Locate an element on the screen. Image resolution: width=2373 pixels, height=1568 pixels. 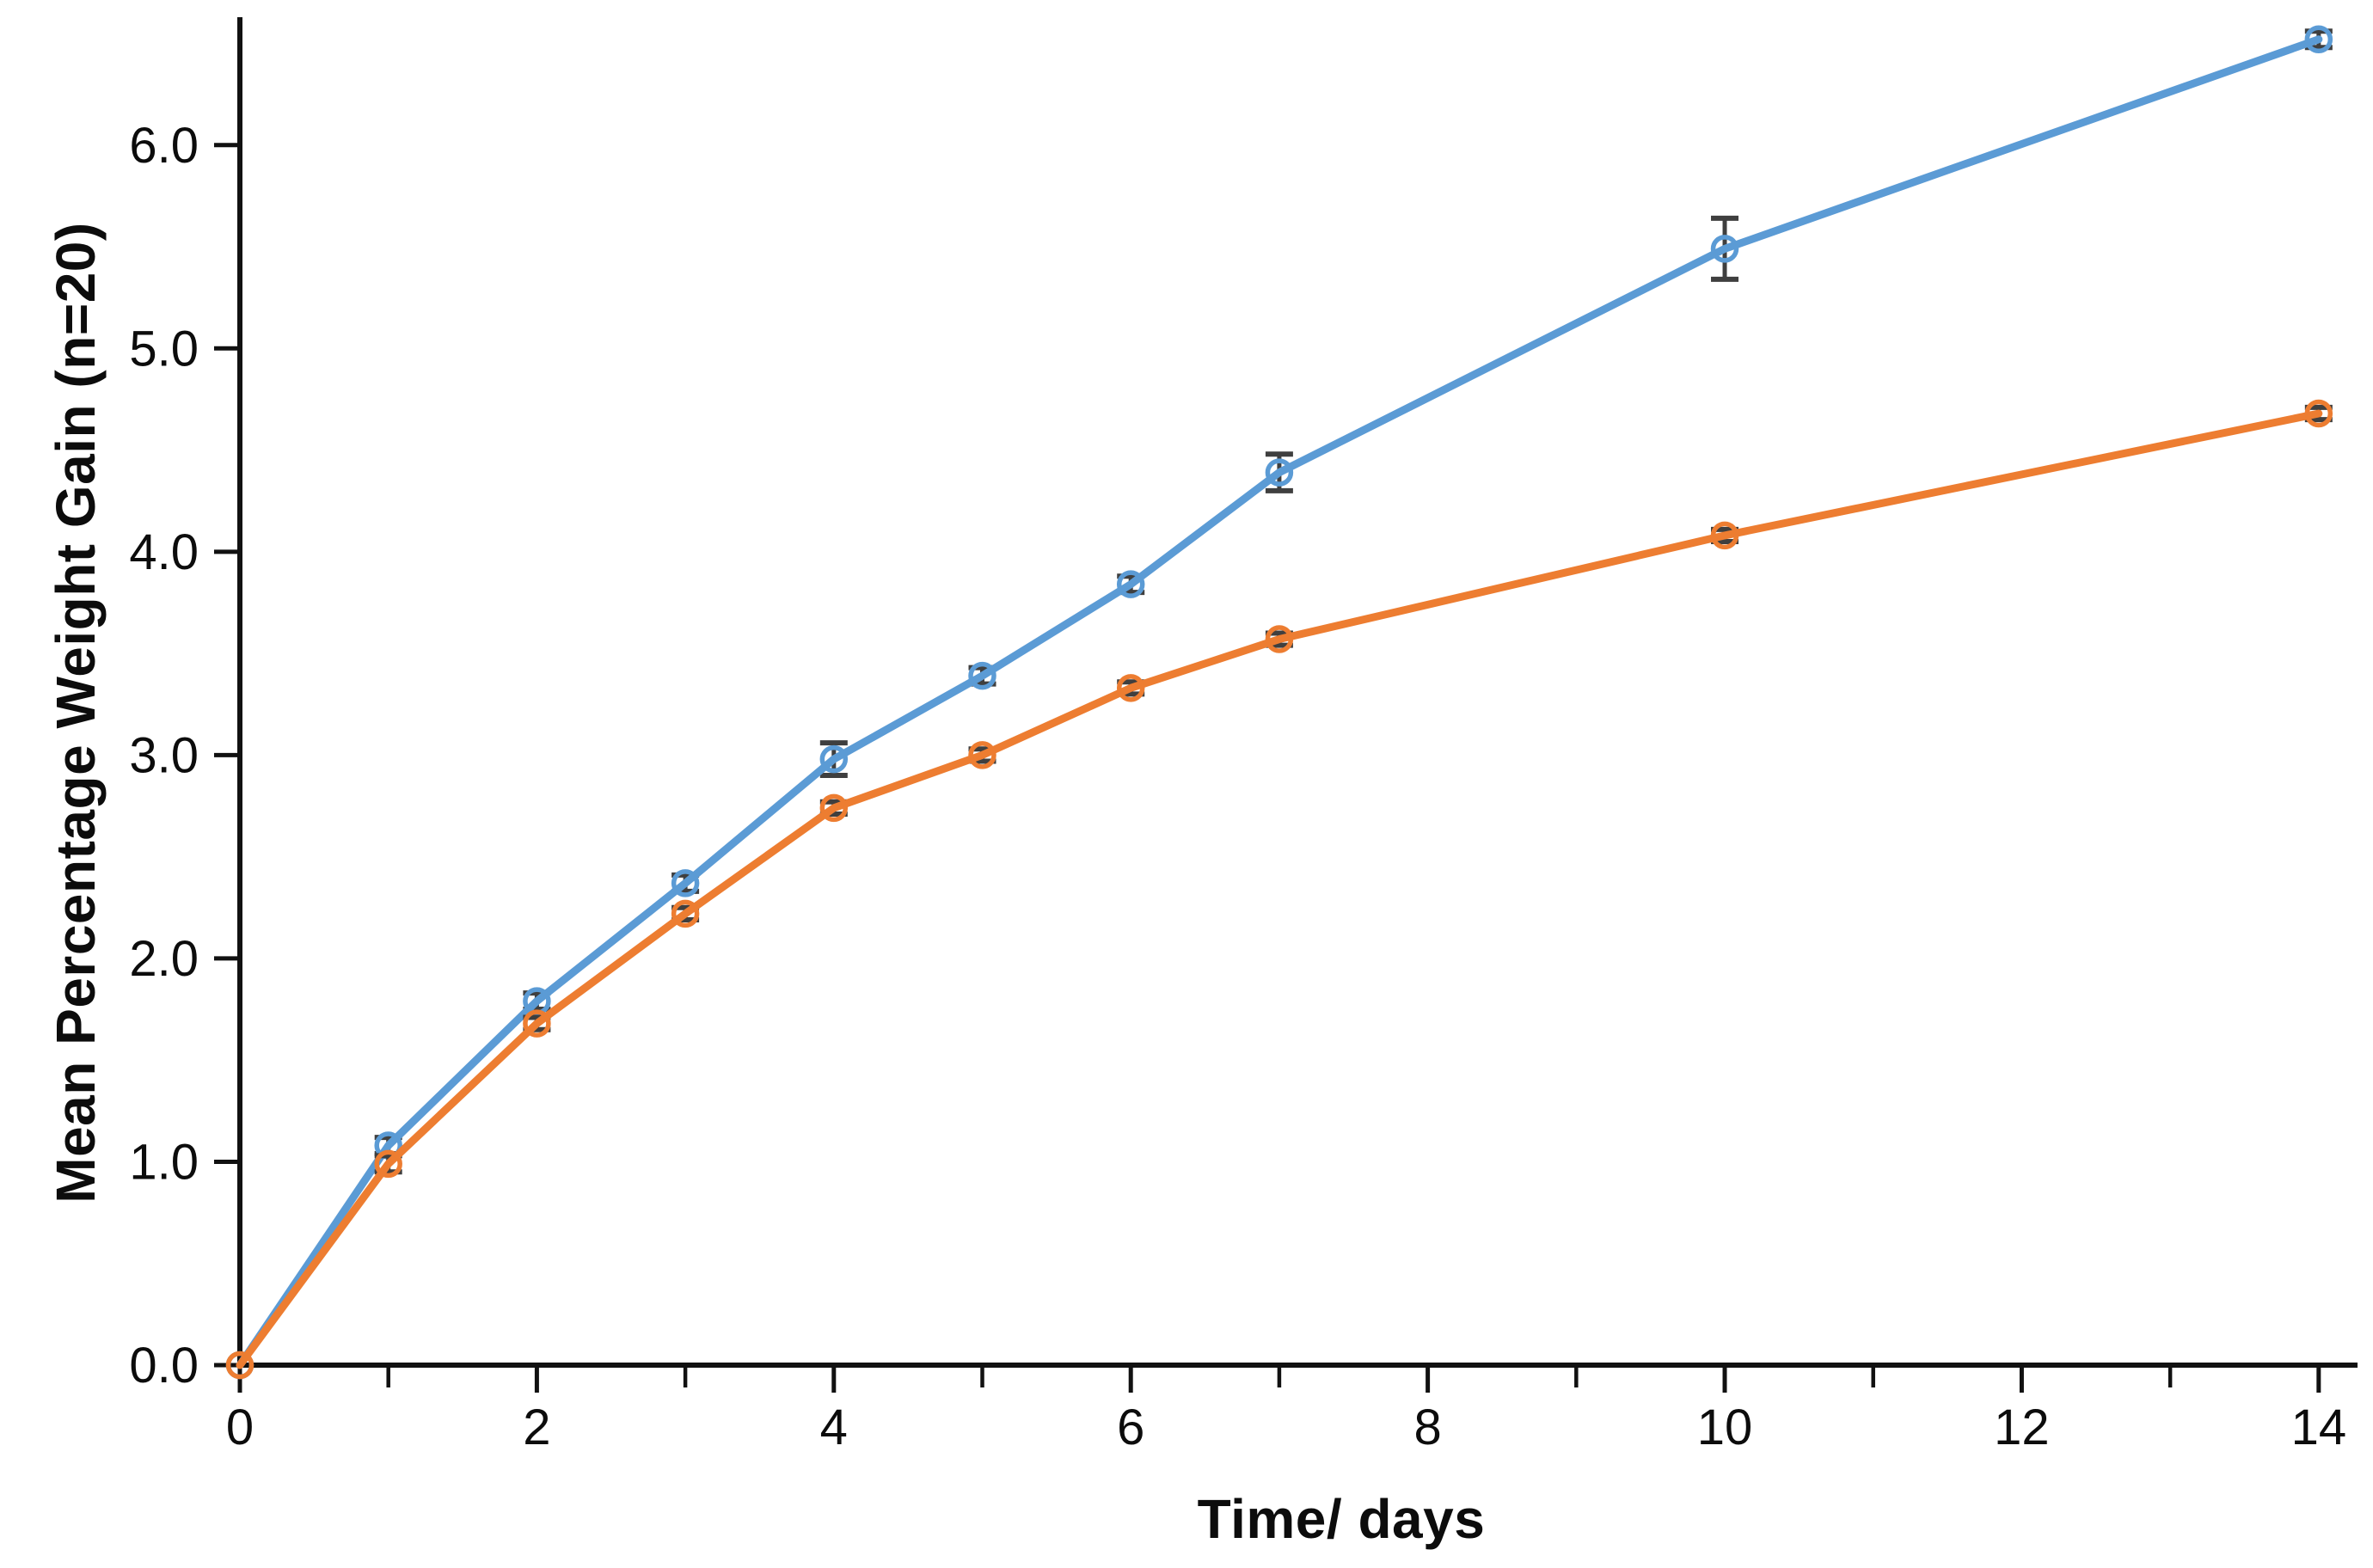
y-tick-label: 4.0 is located at coordinates (164, 552).